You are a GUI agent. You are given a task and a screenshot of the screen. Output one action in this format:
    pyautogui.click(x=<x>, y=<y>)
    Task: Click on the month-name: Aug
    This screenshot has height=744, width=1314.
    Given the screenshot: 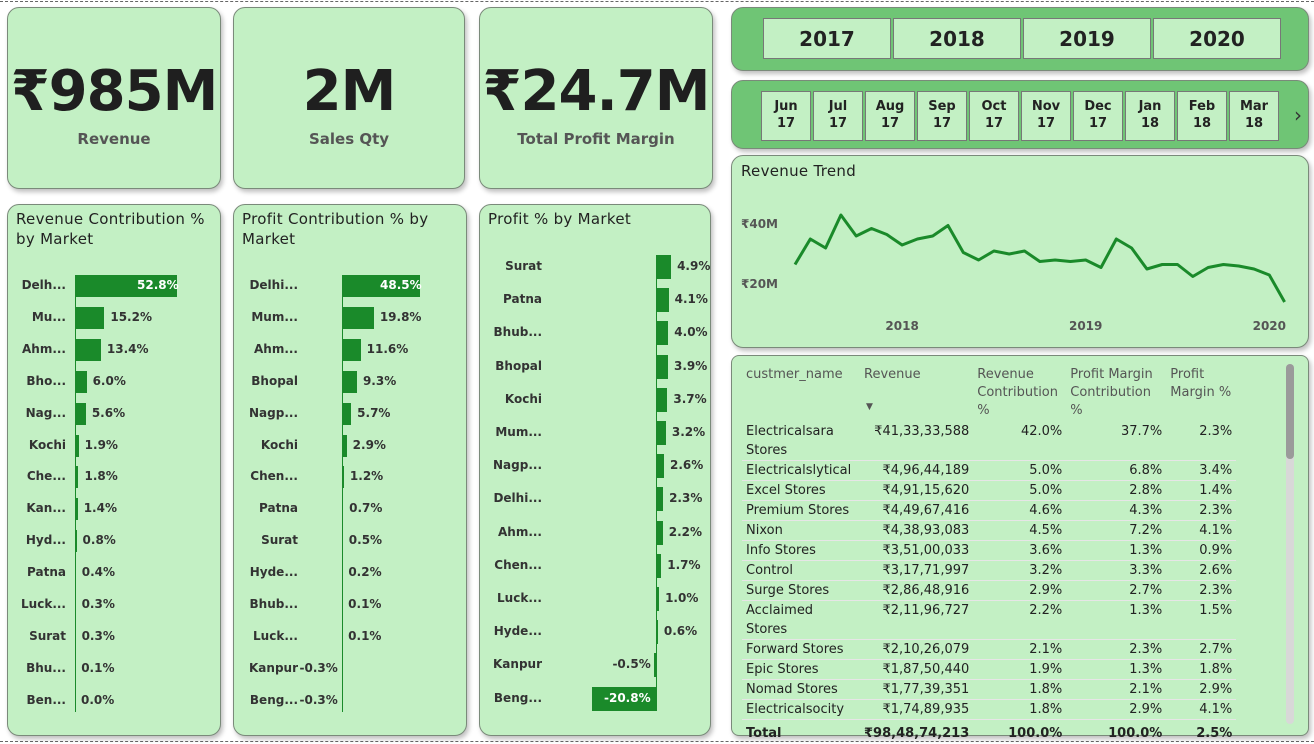 What is the action you would take?
    pyautogui.click(x=890, y=106)
    